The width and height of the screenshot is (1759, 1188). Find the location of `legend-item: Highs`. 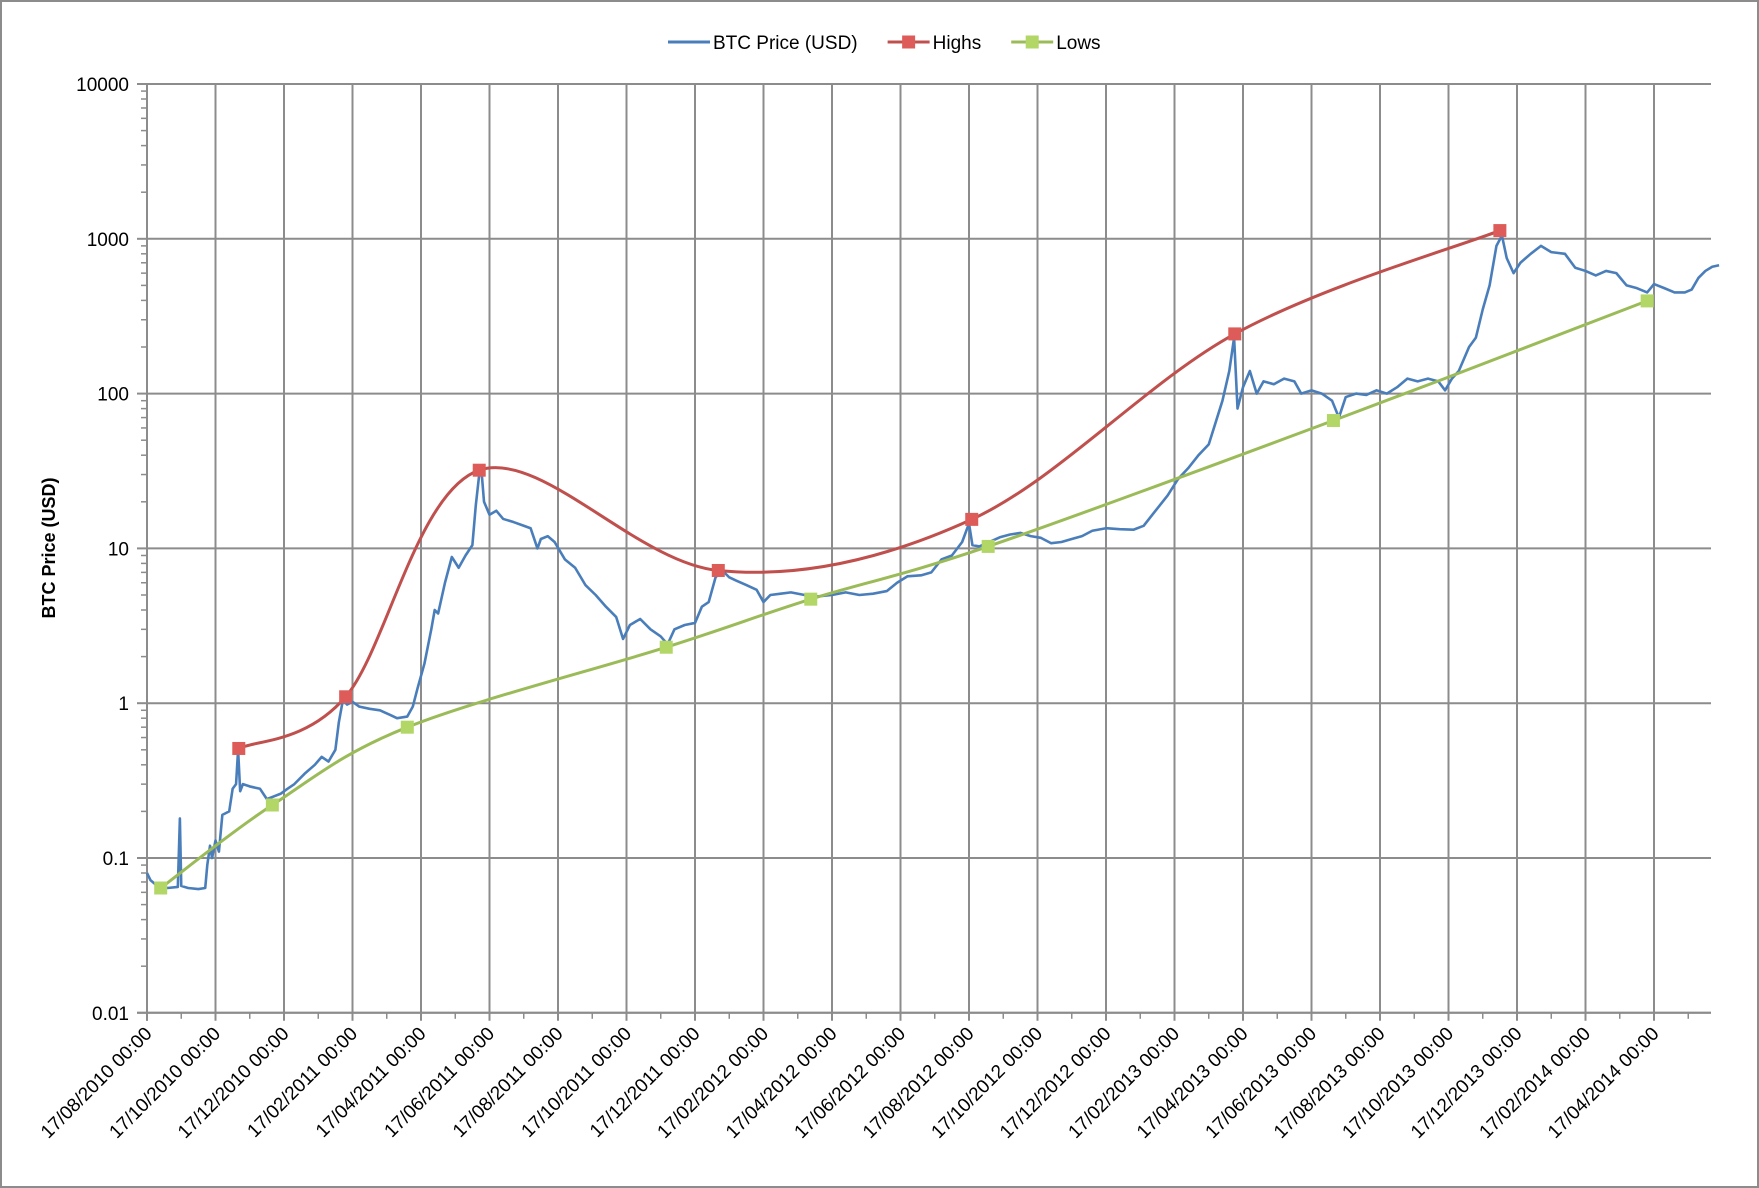

legend-item: Highs is located at coordinates (934, 43).